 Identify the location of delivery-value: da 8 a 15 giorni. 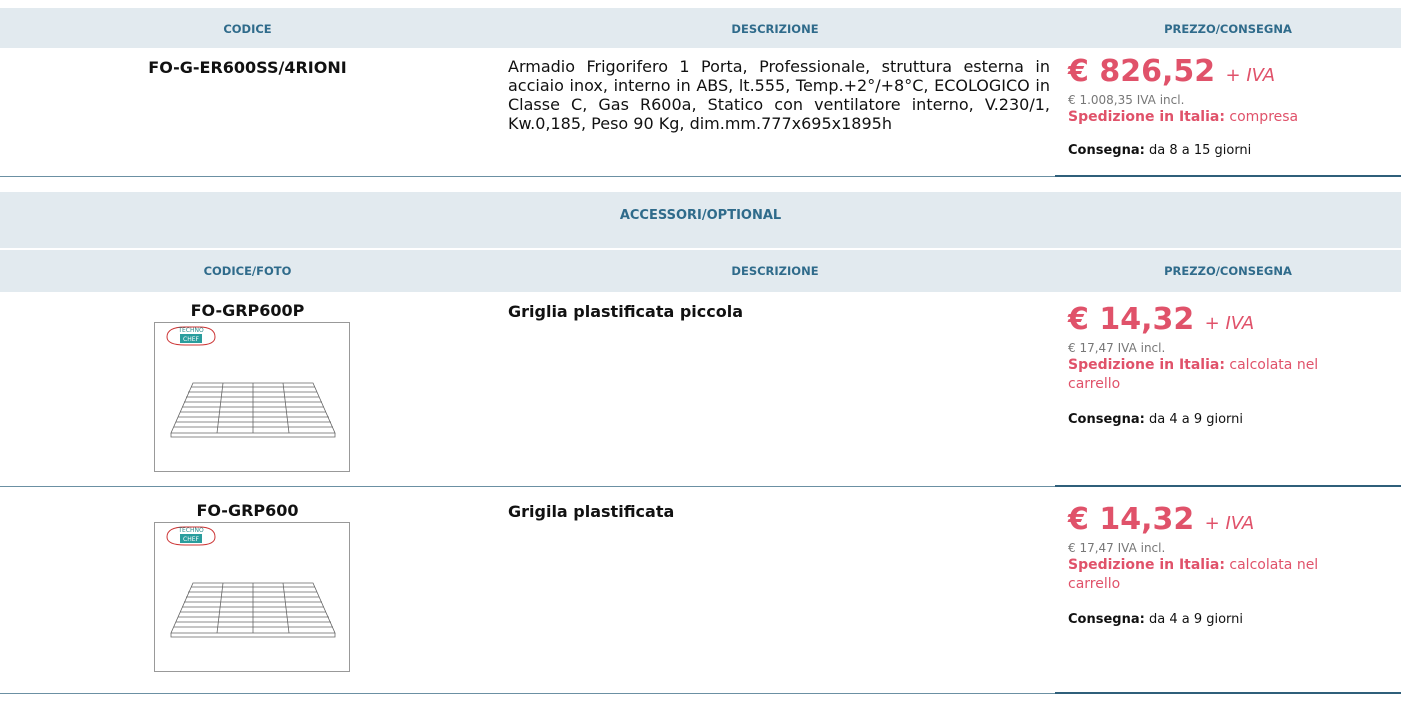
(1200, 150).